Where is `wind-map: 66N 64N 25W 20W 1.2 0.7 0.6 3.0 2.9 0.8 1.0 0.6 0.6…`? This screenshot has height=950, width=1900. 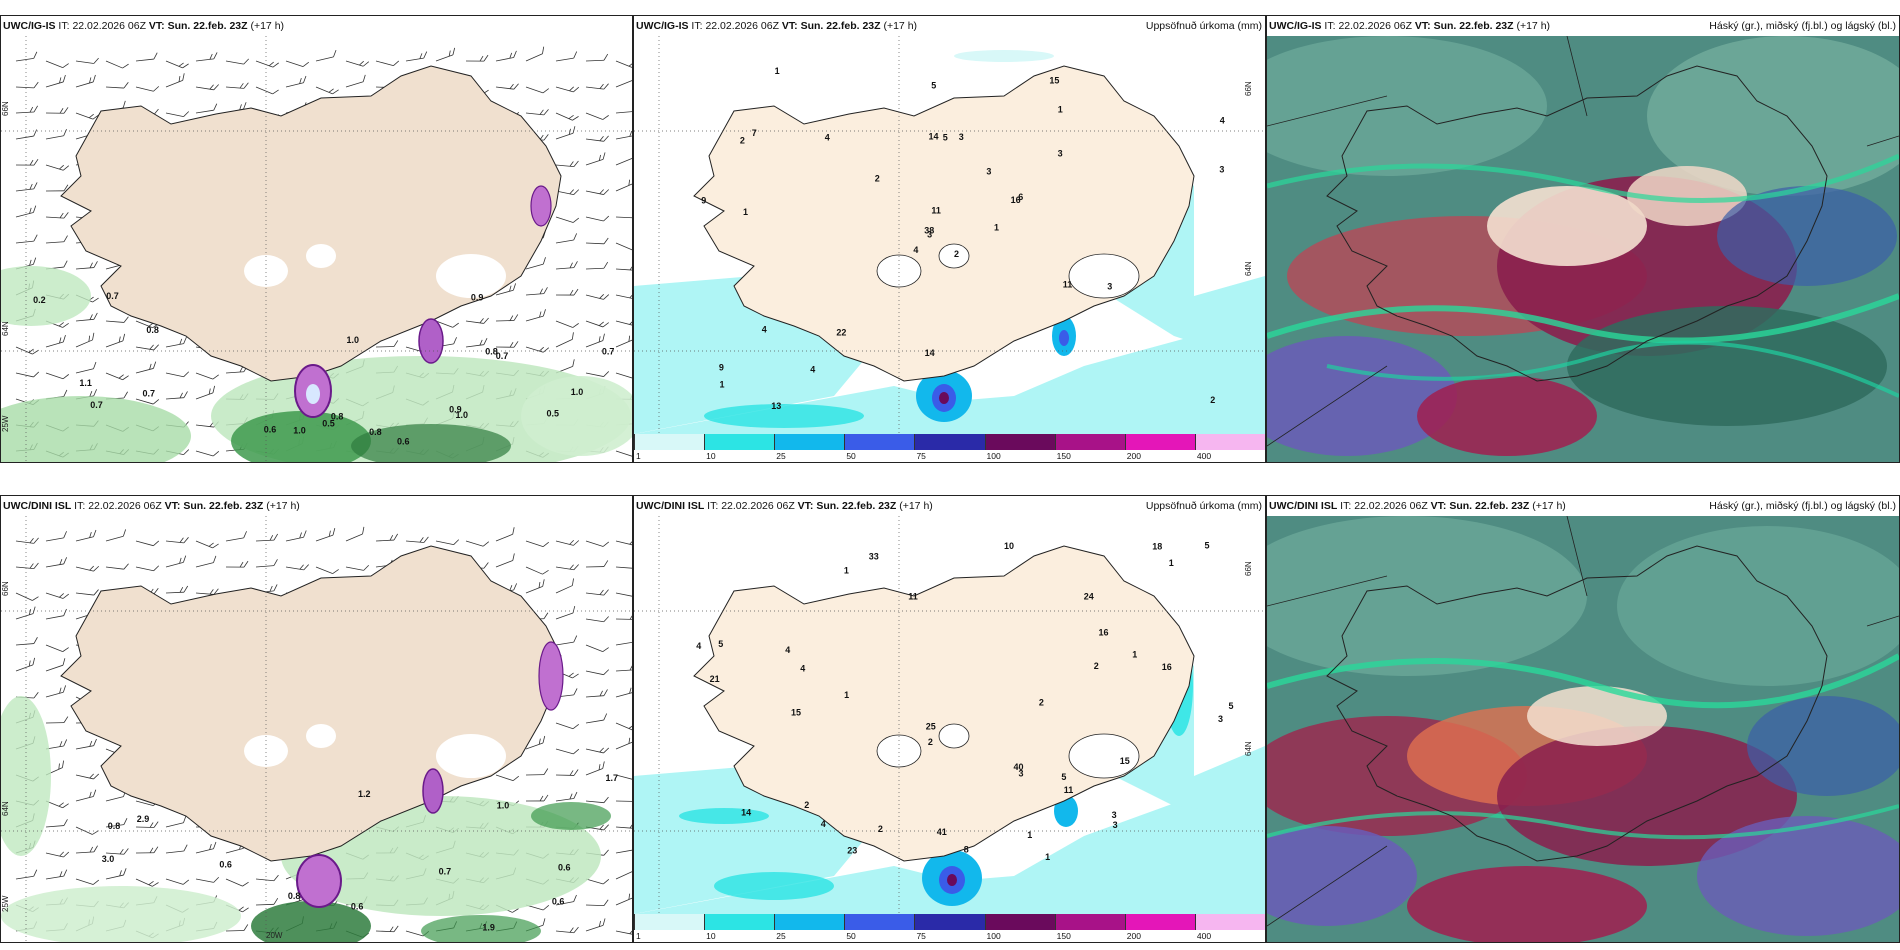 wind-map: 66N 64N 25W 20W 1.2 0.7 0.6 3.0 2.9 0.8 1.0 0.6 0.6… is located at coordinates (316, 729).